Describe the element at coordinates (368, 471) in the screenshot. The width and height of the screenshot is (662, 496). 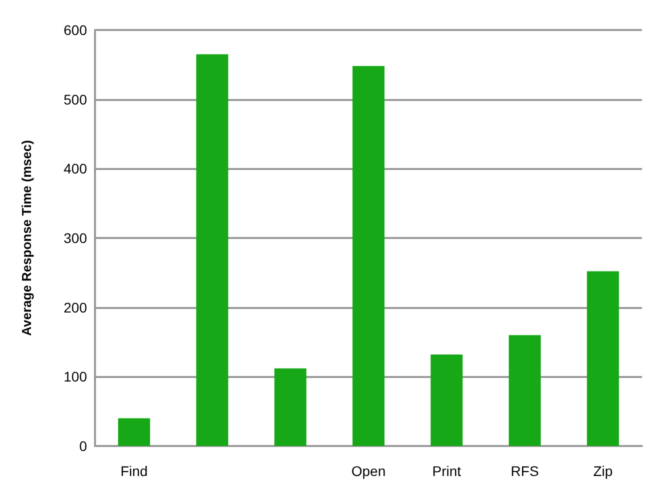
I see `x-tick-label: Open` at that location.